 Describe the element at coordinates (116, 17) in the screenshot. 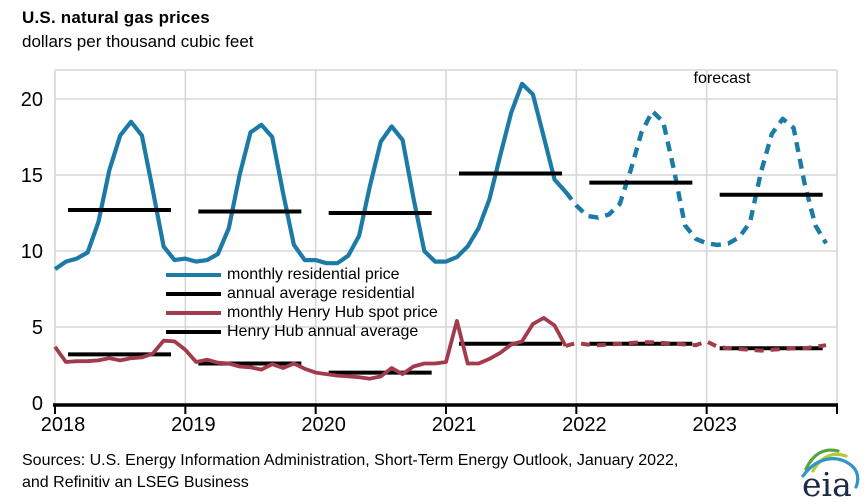

I see `page-title: U.S. natural gas prices` at that location.